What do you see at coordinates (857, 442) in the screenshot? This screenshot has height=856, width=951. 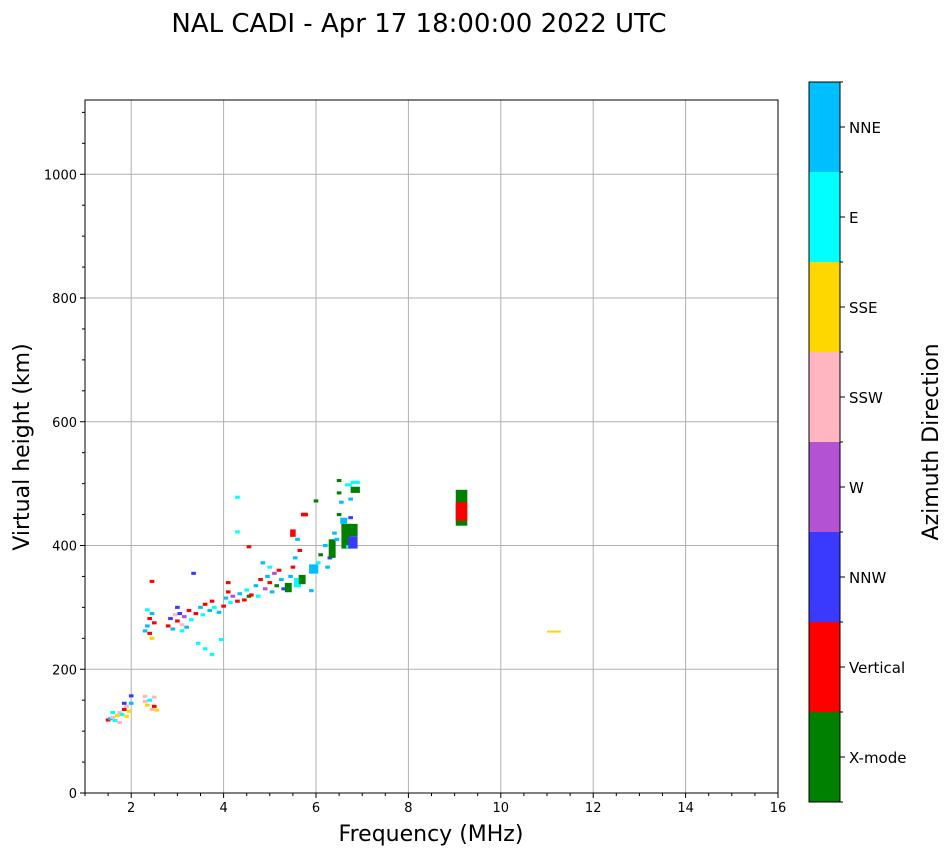 I see `colorbar: X-mode Vertical NNW W SSW SSE E NNE` at bounding box center [857, 442].